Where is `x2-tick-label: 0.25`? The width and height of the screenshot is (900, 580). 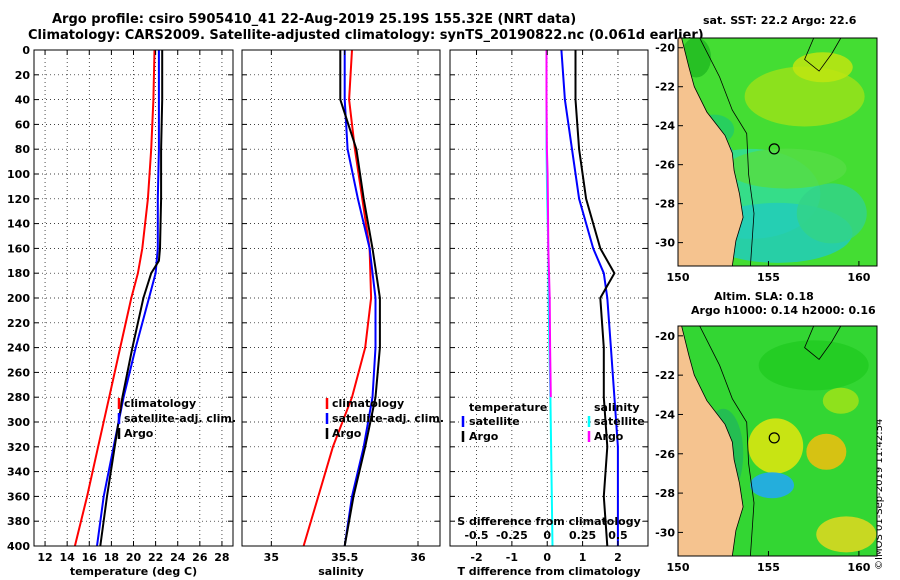 x2-tick-label: 0.25 is located at coordinates (582, 535).